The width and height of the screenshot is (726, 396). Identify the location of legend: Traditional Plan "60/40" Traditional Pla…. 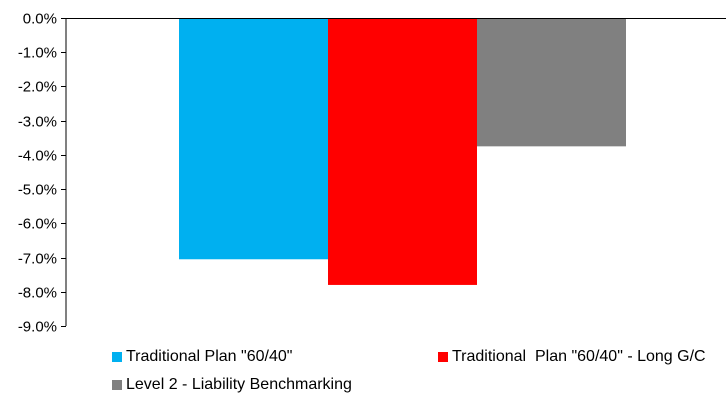
(419, 370).